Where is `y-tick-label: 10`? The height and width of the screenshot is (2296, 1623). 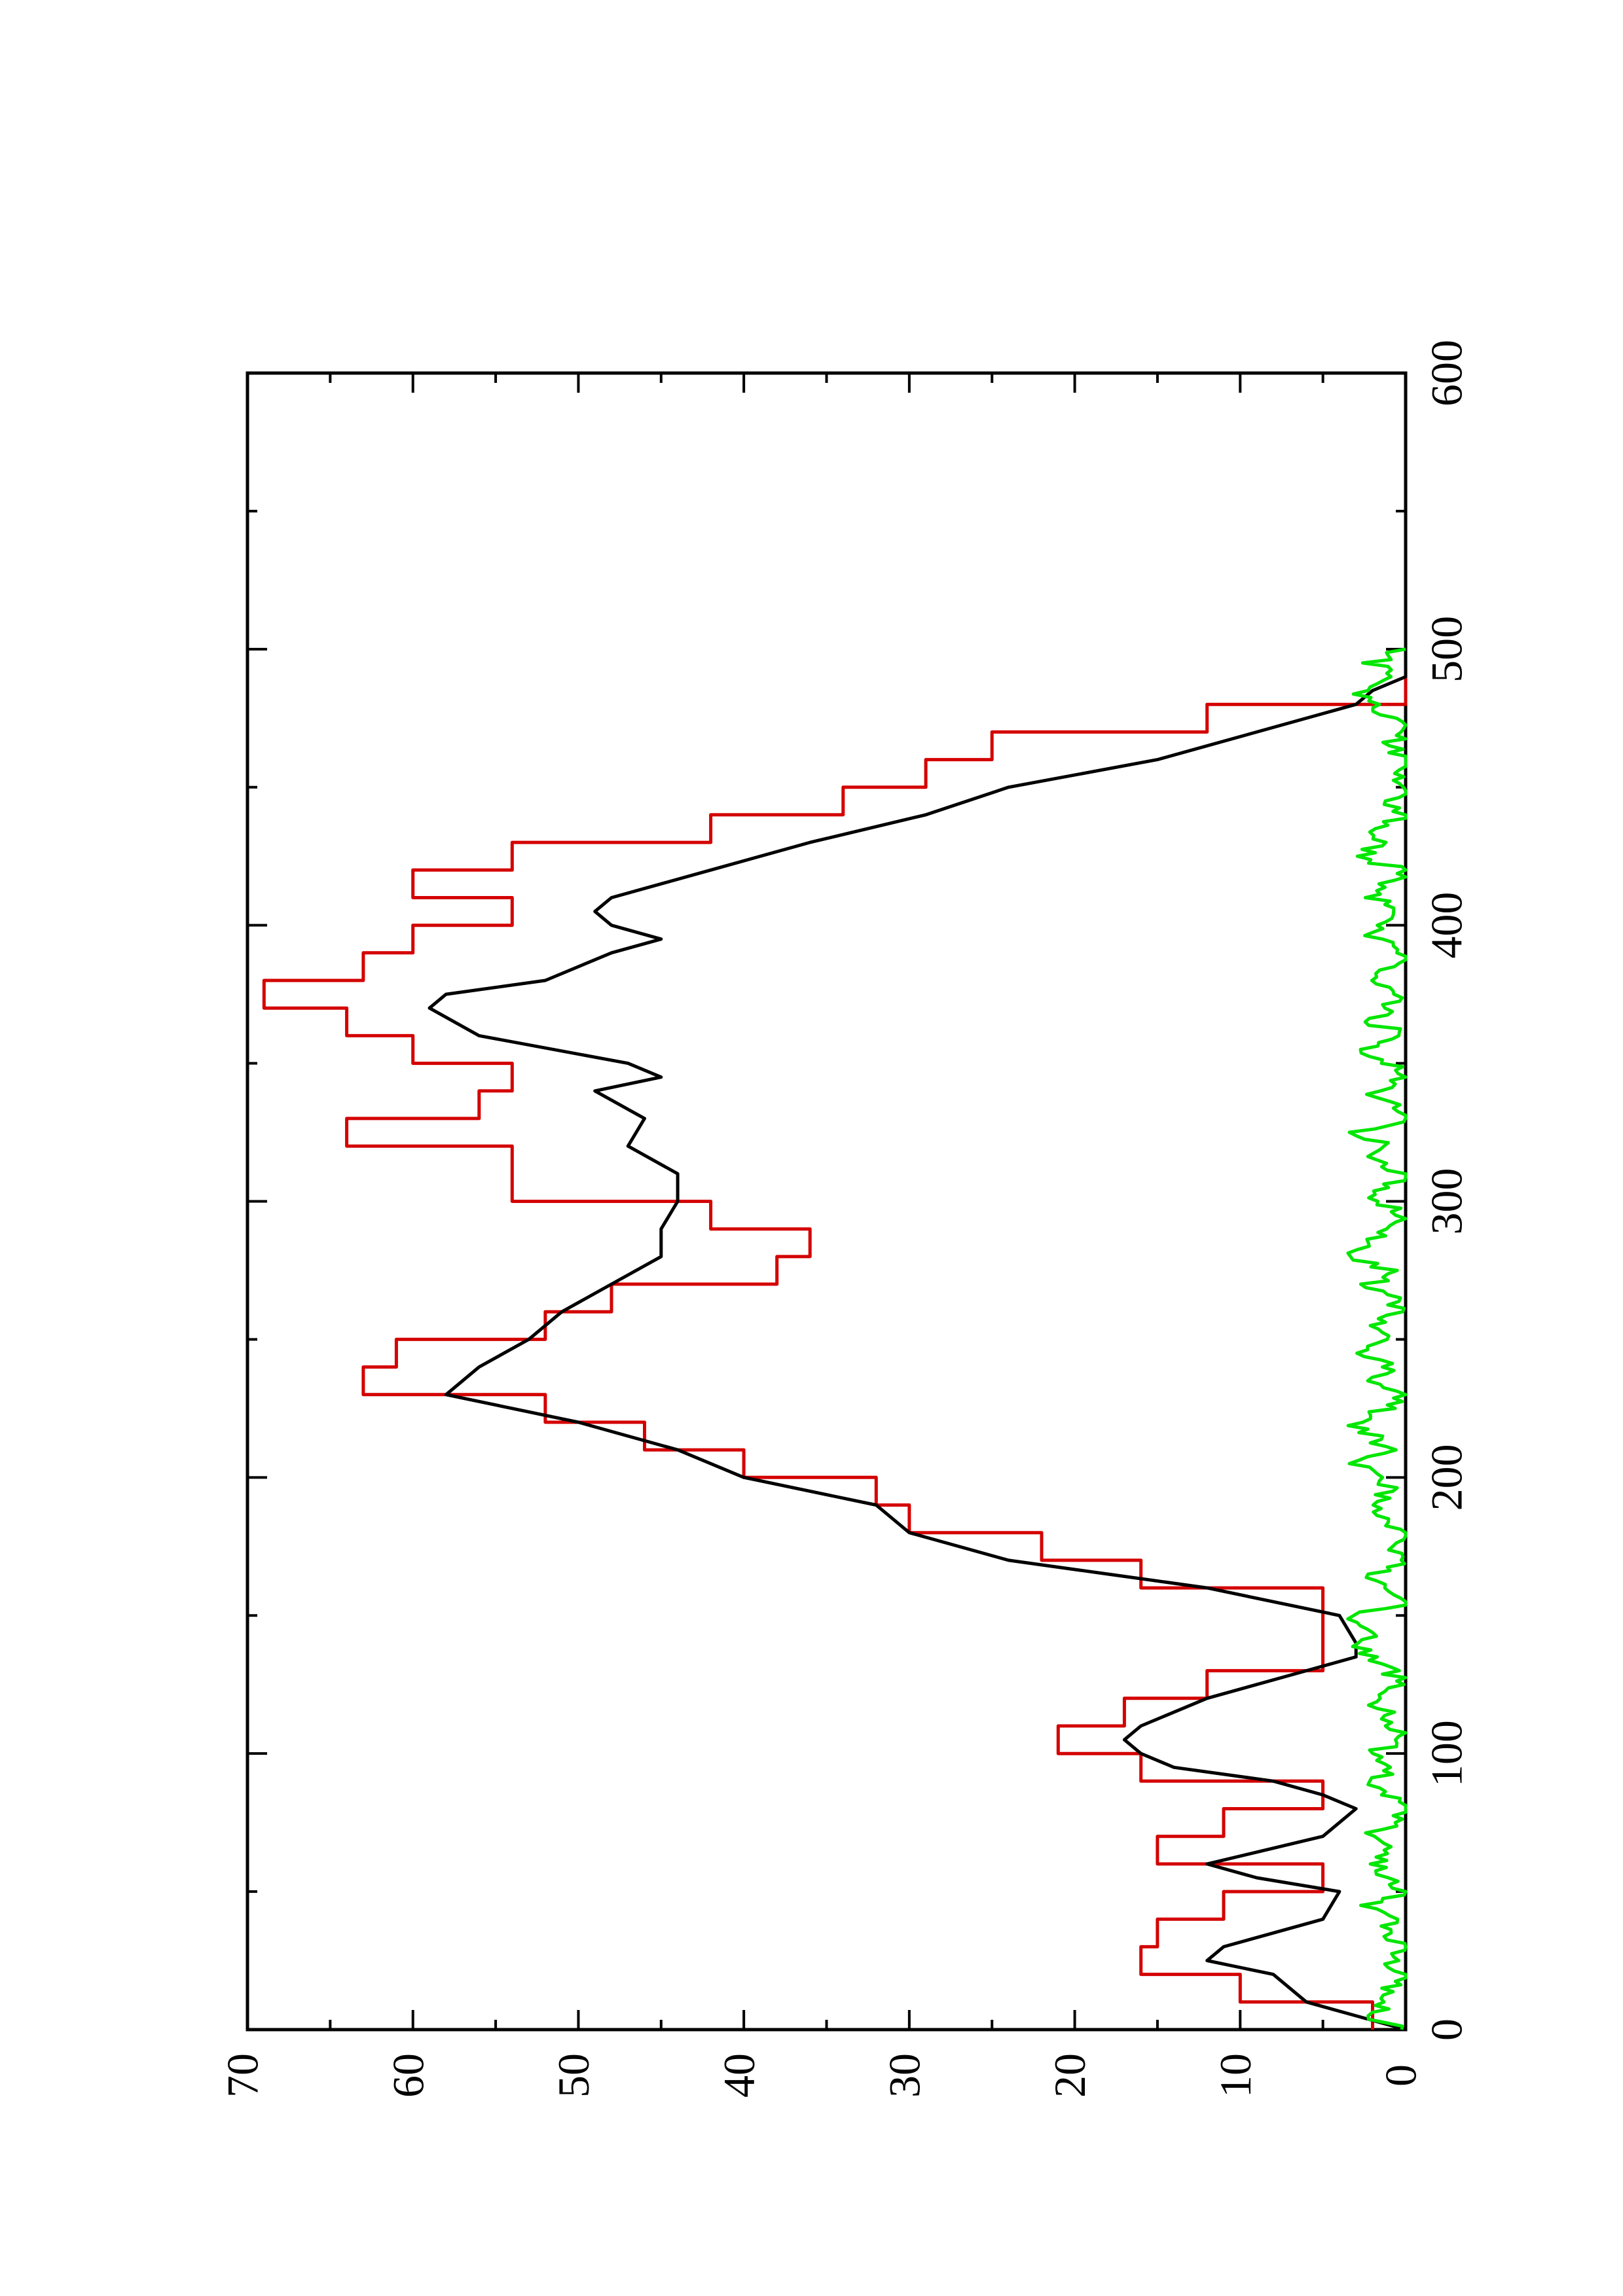
y-tick-label: 10 is located at coordinates (1235, 2075).